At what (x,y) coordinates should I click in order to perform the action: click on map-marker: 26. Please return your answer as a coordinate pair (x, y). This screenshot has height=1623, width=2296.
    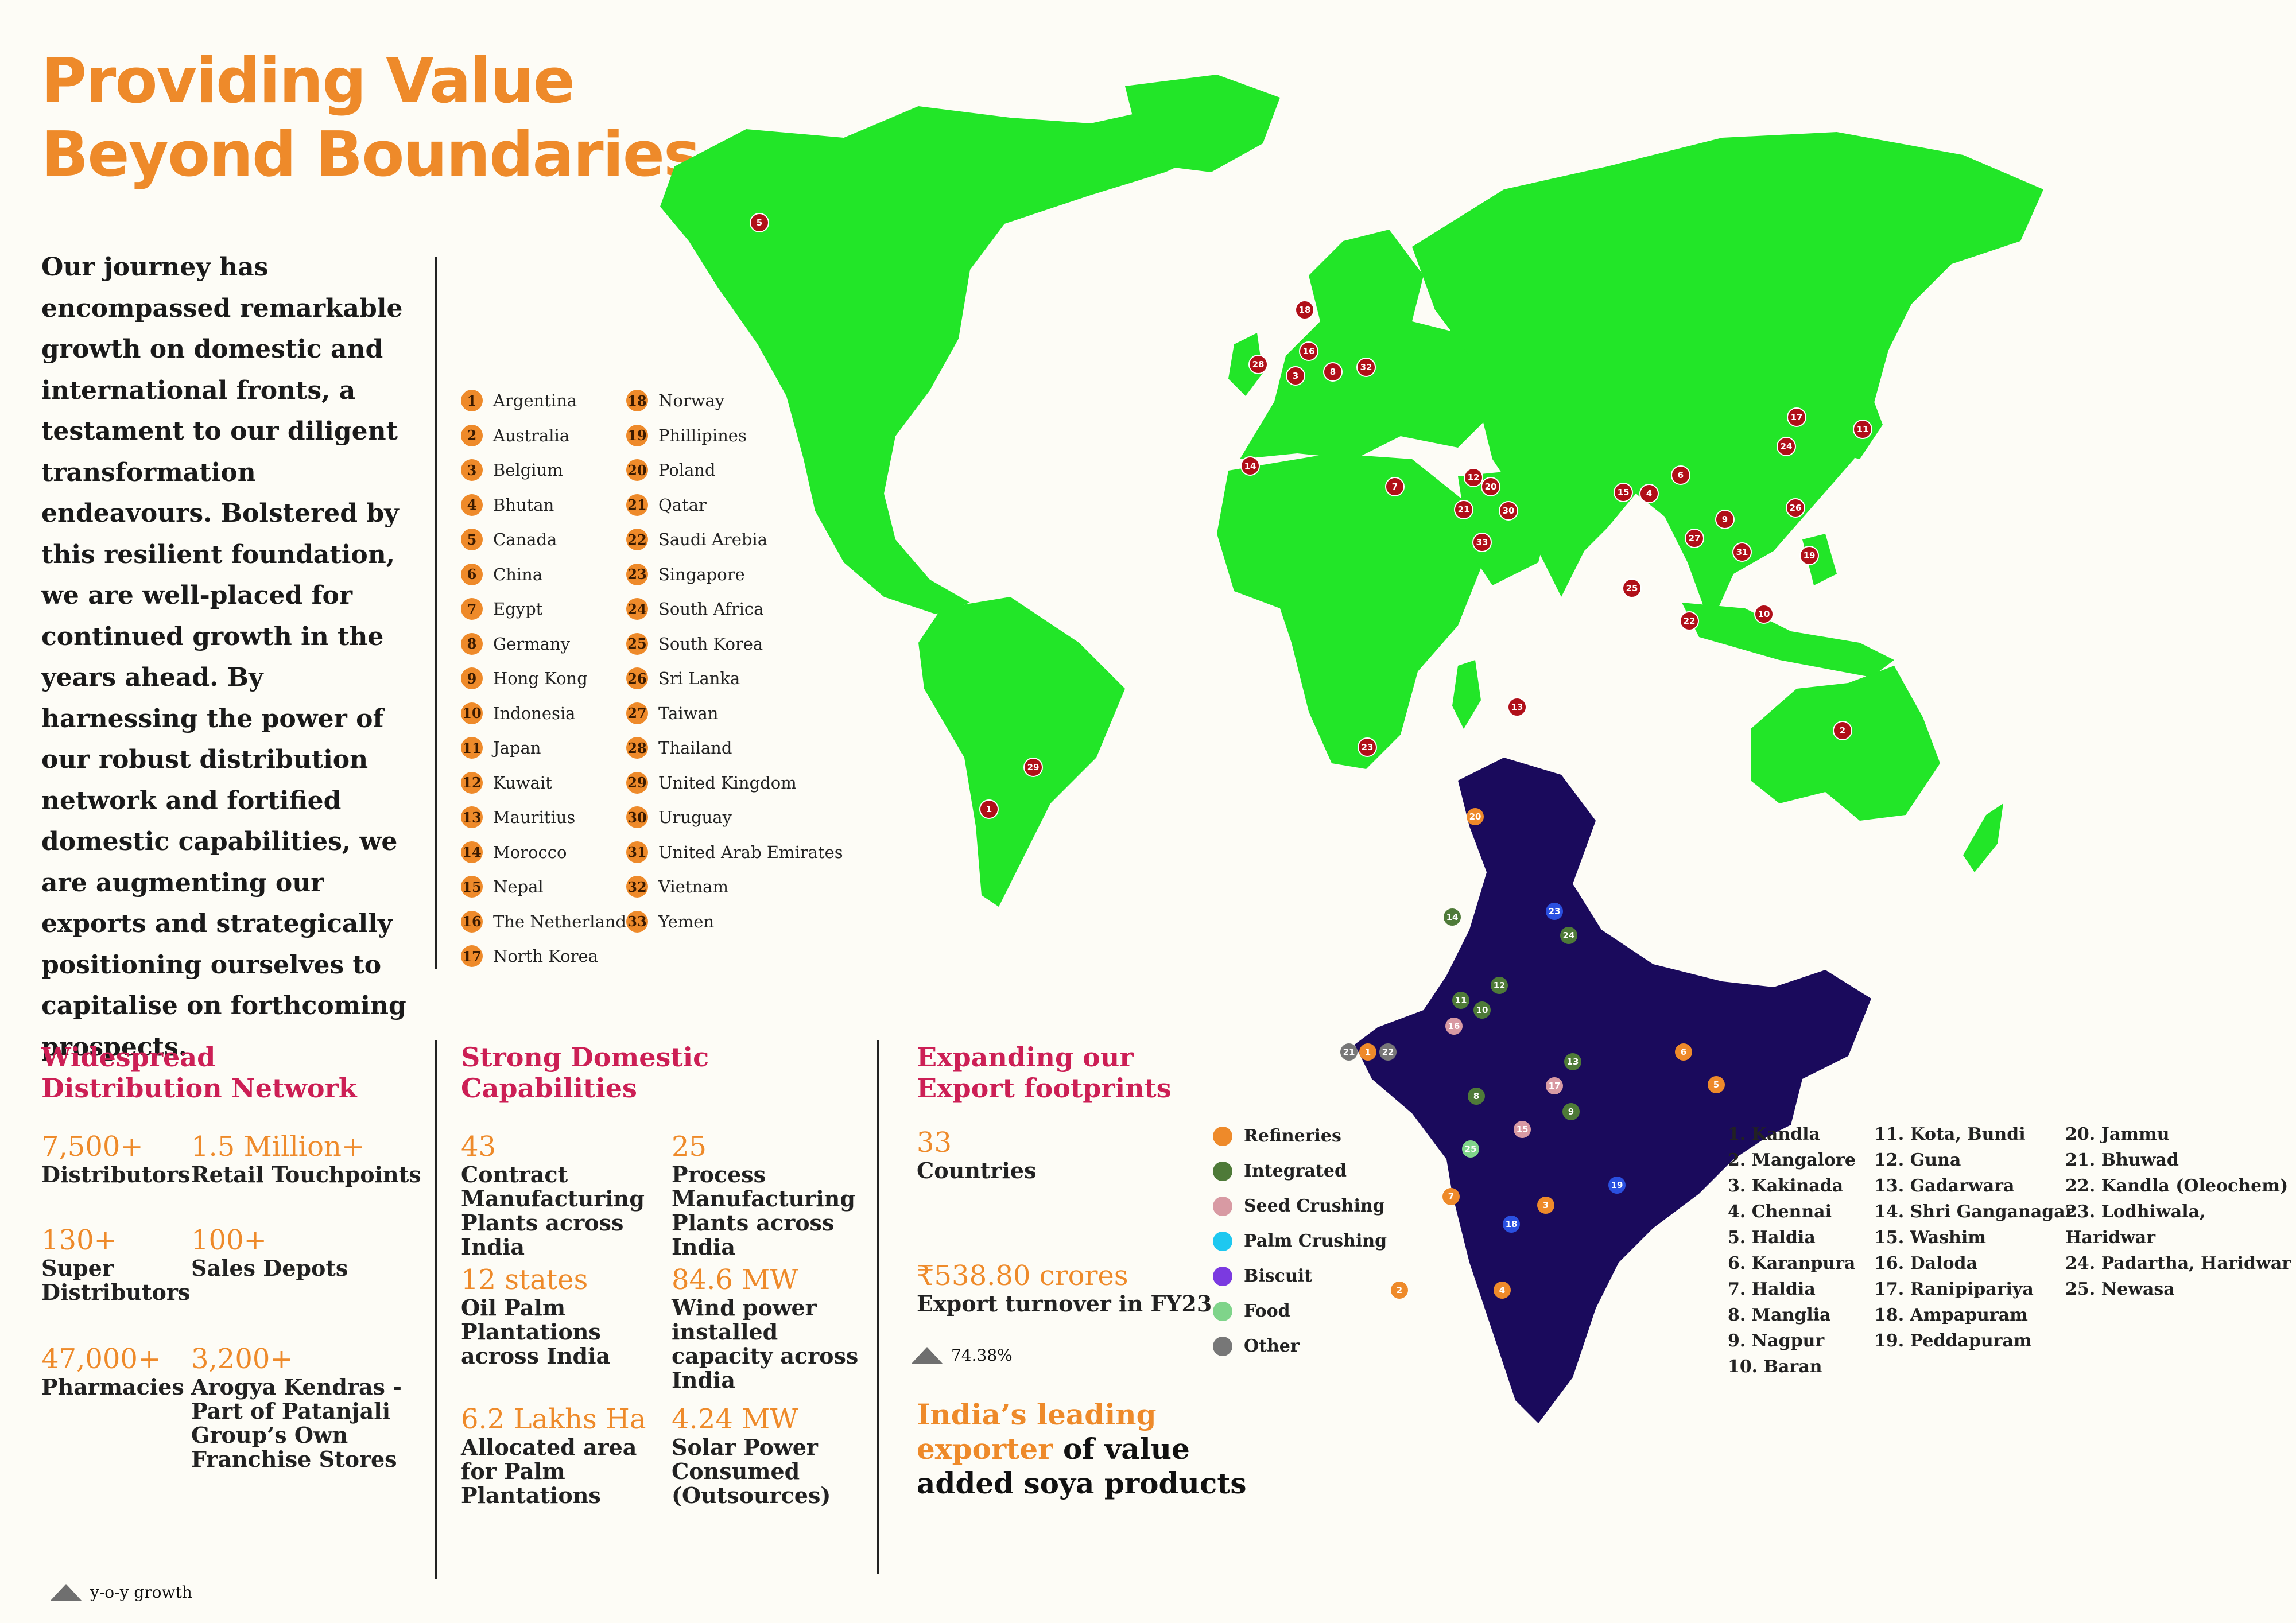
    Looking at the image, I should click on (1795, 508).